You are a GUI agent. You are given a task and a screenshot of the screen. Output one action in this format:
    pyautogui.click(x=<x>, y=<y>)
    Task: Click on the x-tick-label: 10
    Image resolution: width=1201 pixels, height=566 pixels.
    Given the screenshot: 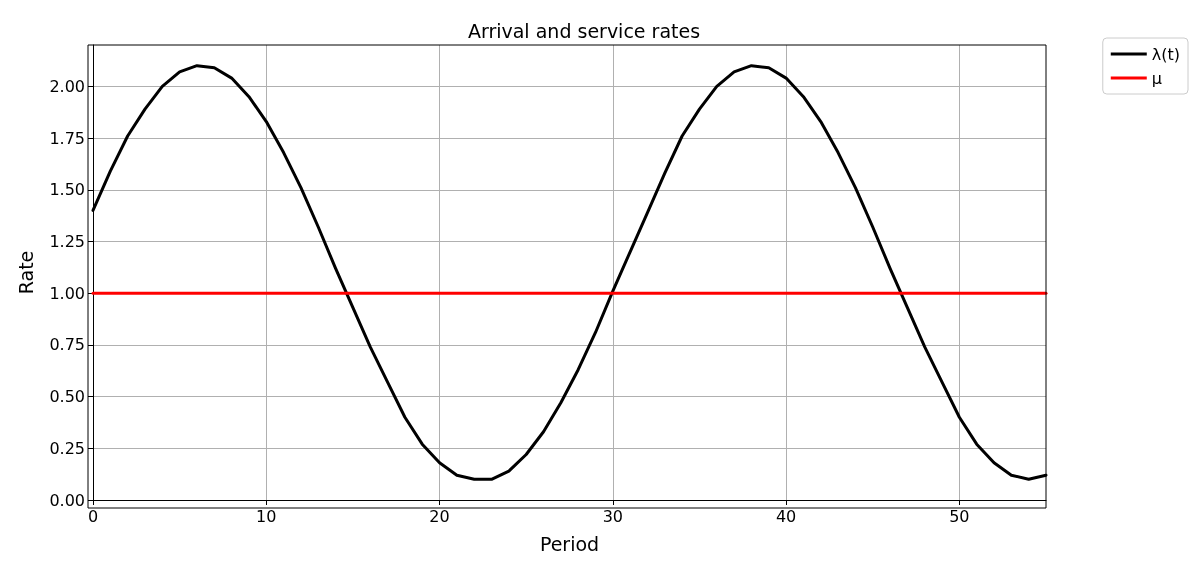 What is the action you would take?
    pyautogui.click(x=266, y=516)
    